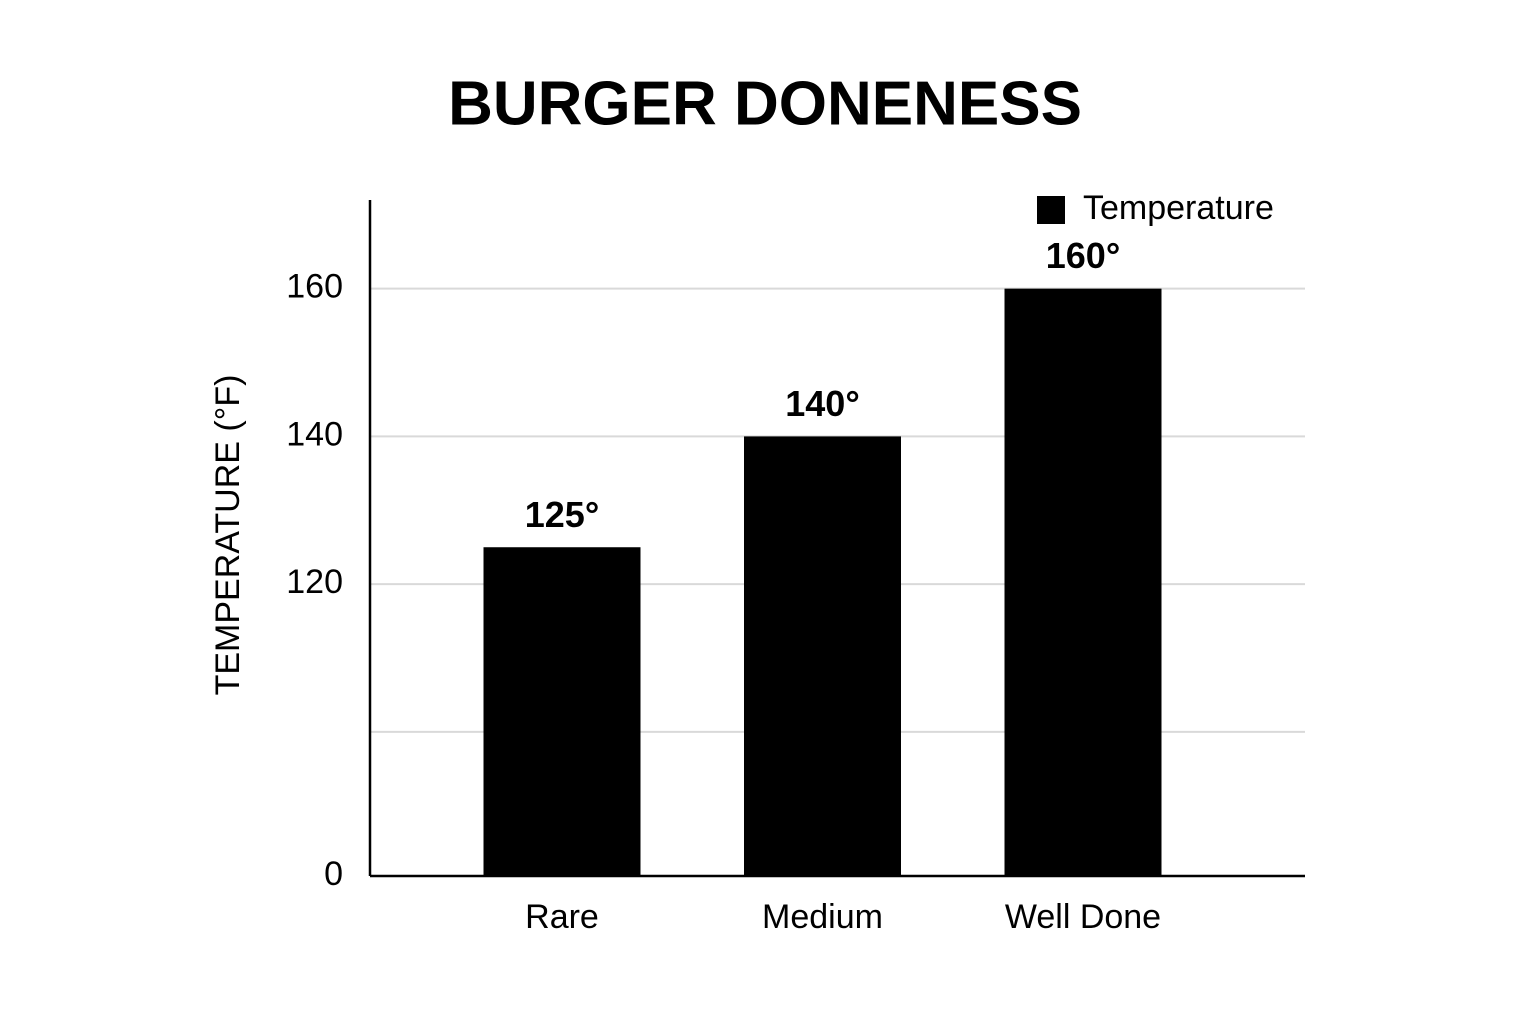 Image resolution: width=1536 pixels, height=1024 pixels. What do you see at coordinates (562, 917) in the screenshot?
I see `x-tick-label: Rare` at bounding box center [562, 917].